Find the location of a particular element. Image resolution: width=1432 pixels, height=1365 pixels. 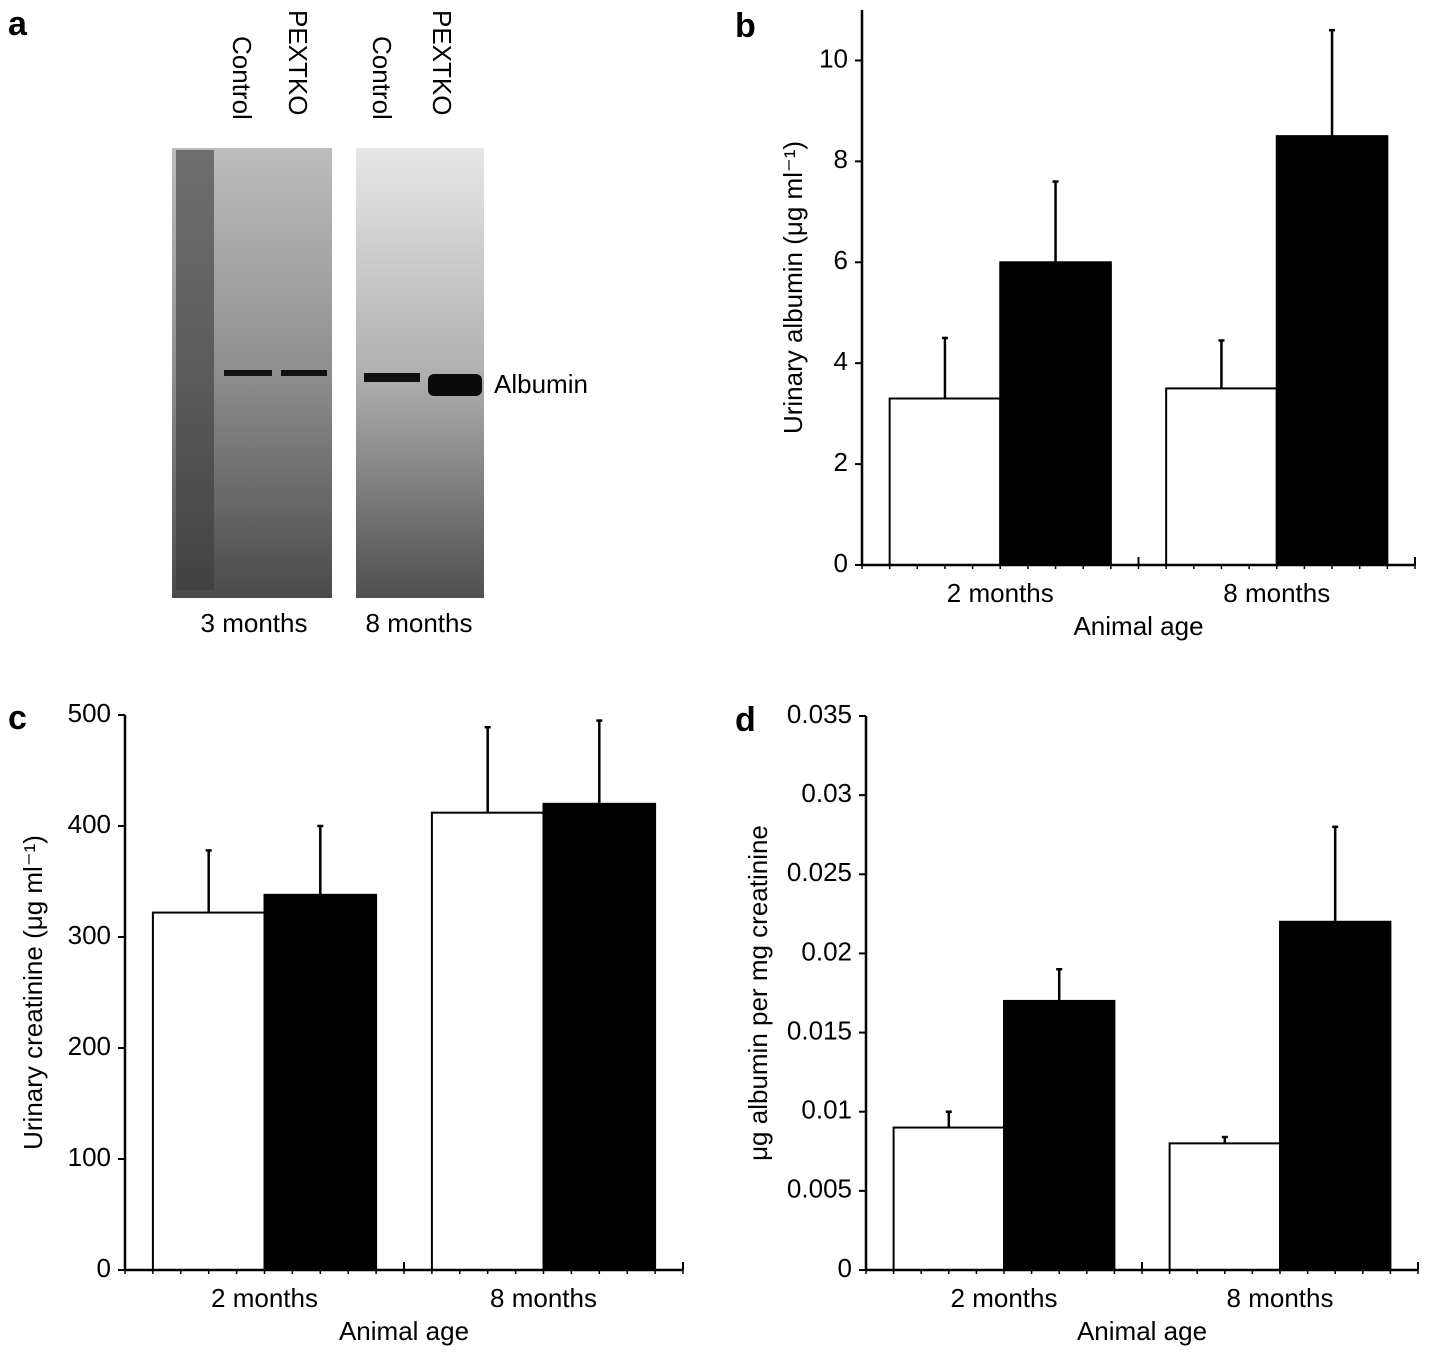

y-tick-label: 0.025 is located at coordinates (819, 872).